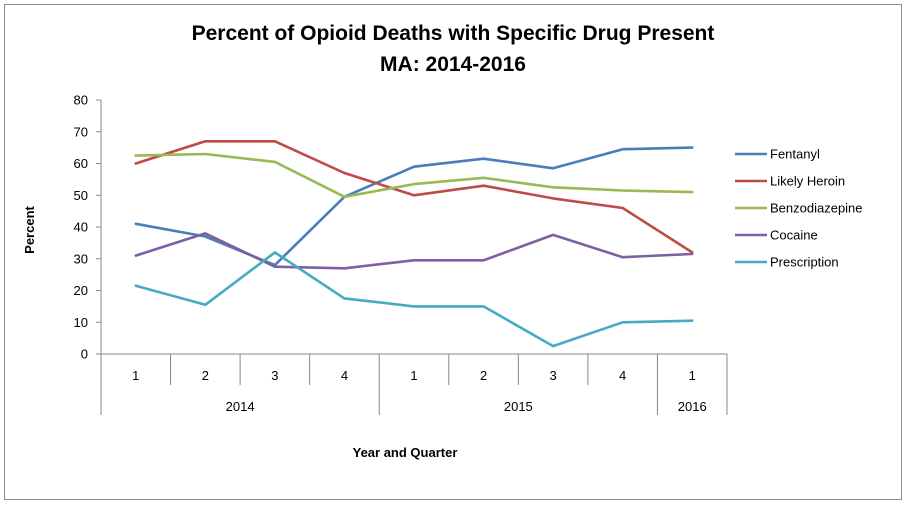 This screenshot has height=506, width=908. I want to click on legend-label-likely-heroin: Likely Heroin, so click(807, 181).